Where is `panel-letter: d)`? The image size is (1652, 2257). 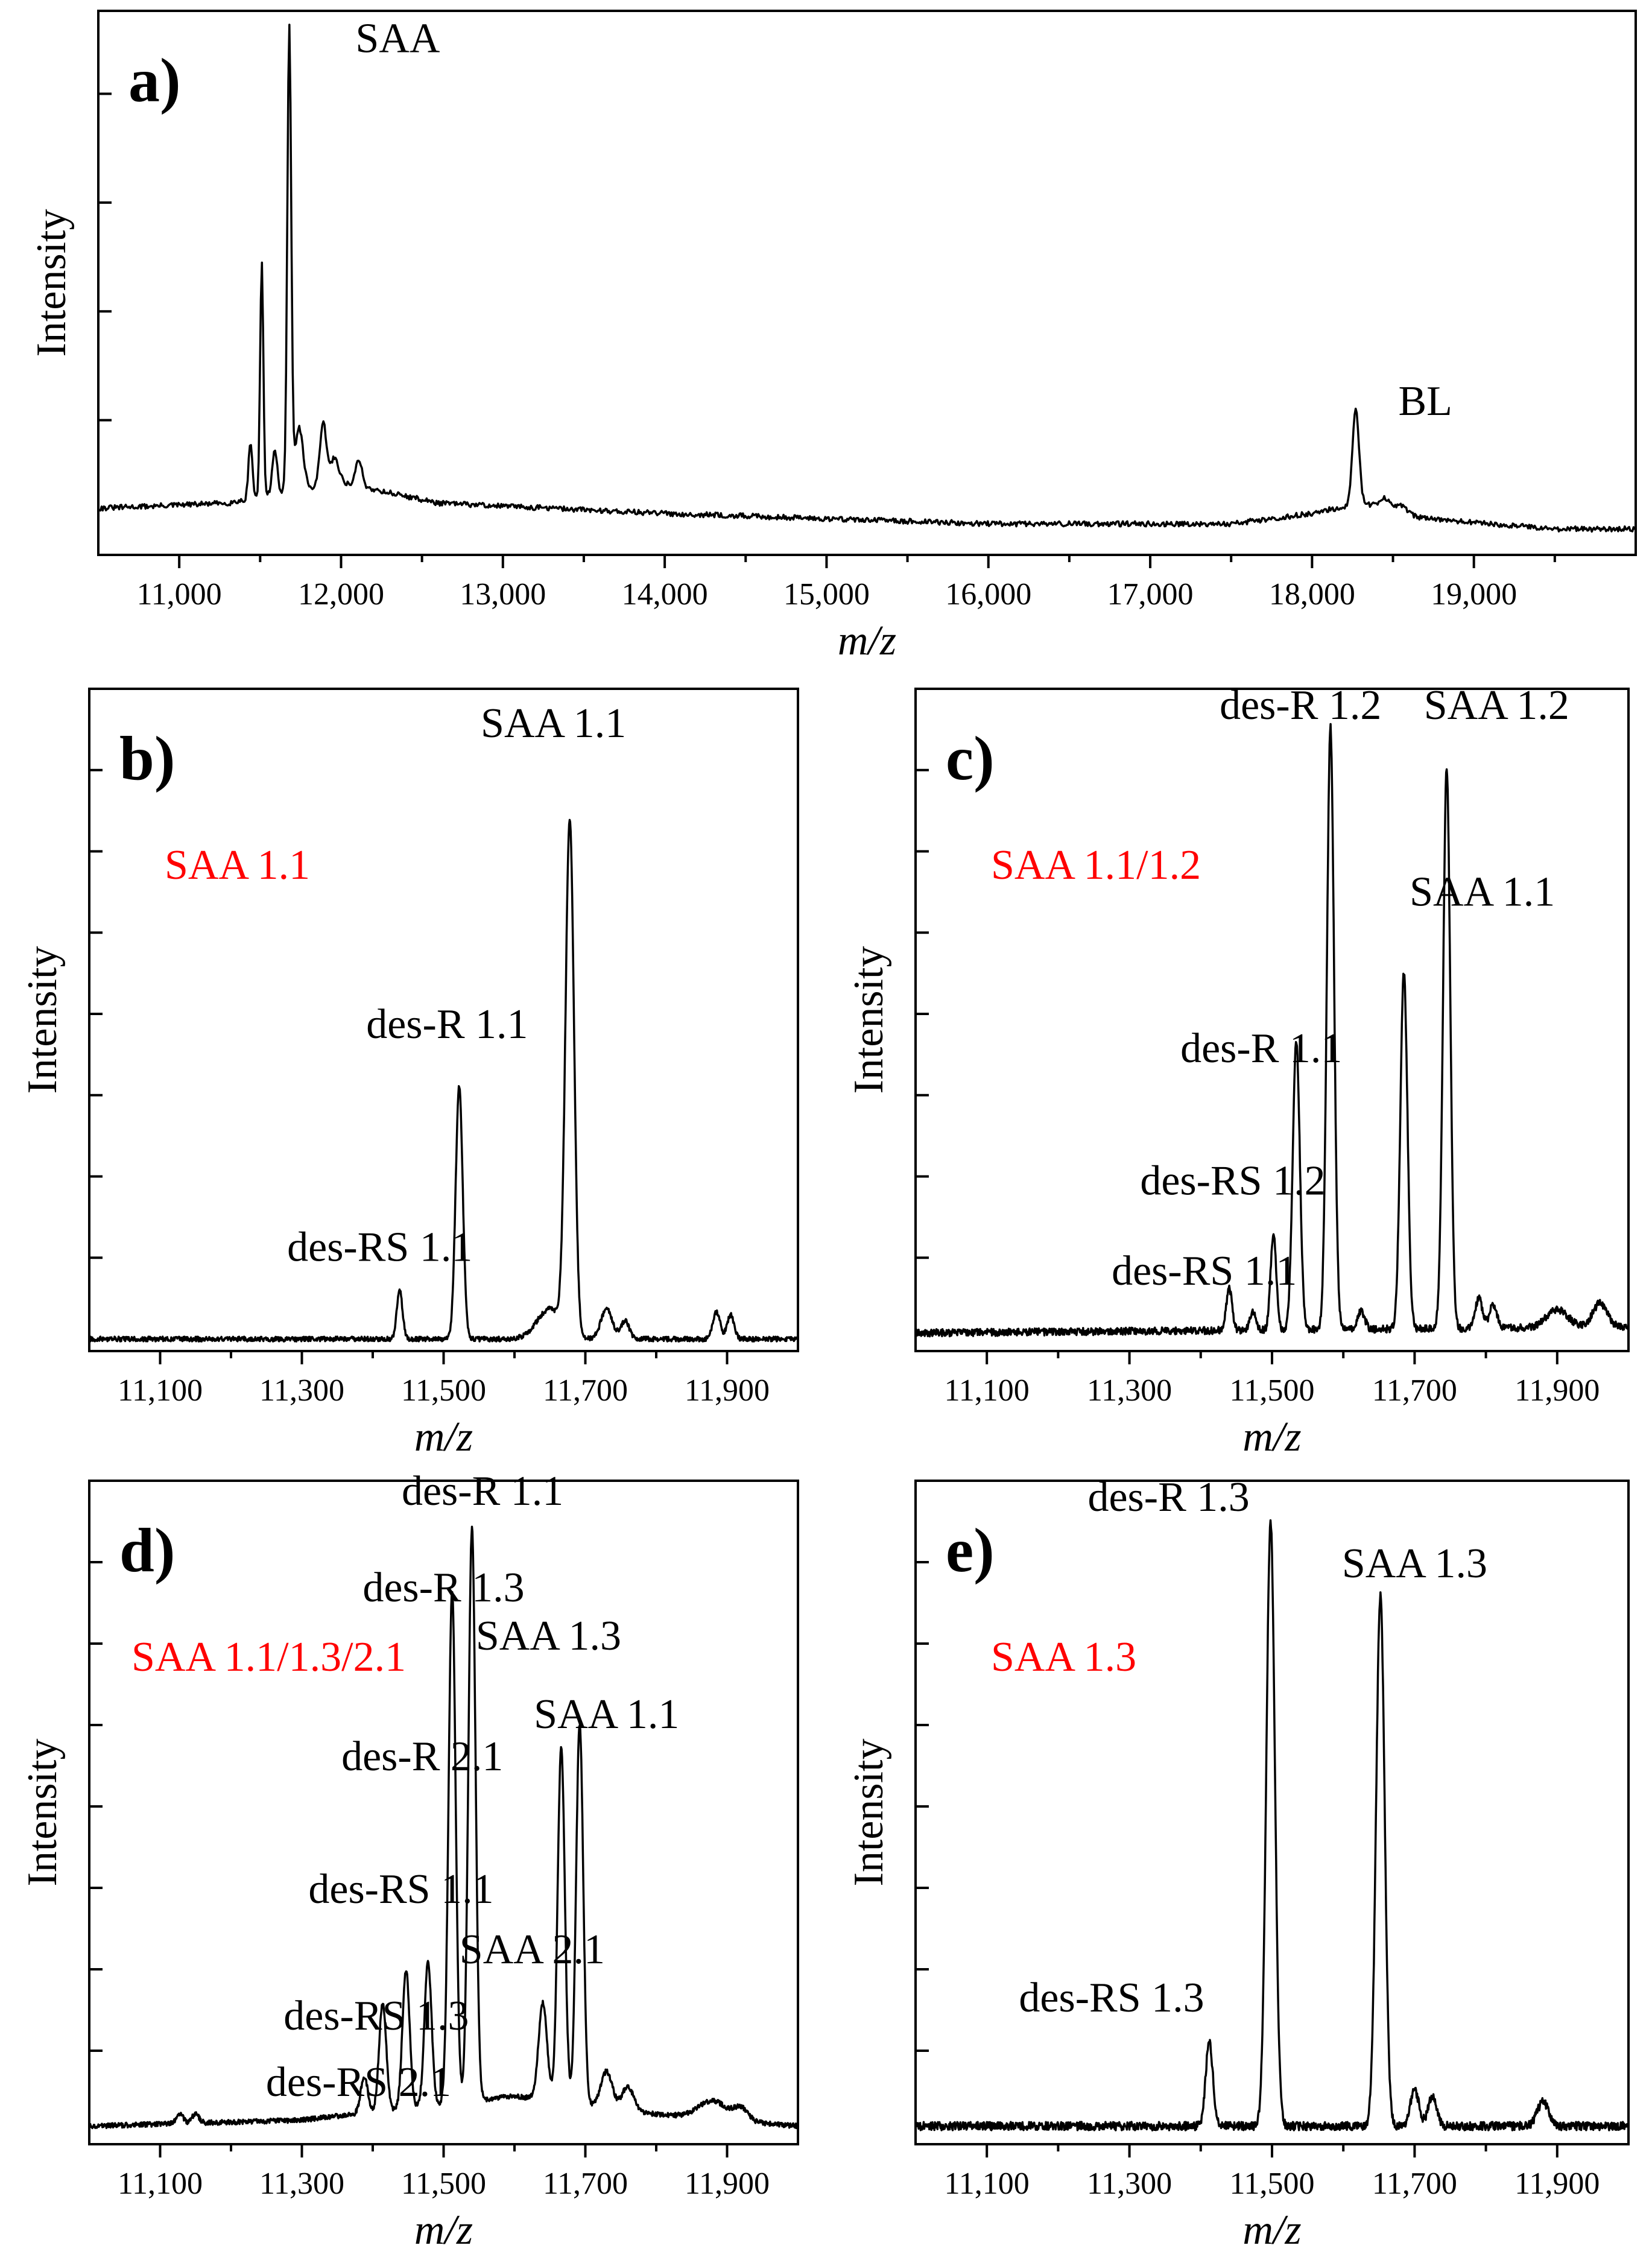 panel-letter: d) is located at coordinates (147, 1550).